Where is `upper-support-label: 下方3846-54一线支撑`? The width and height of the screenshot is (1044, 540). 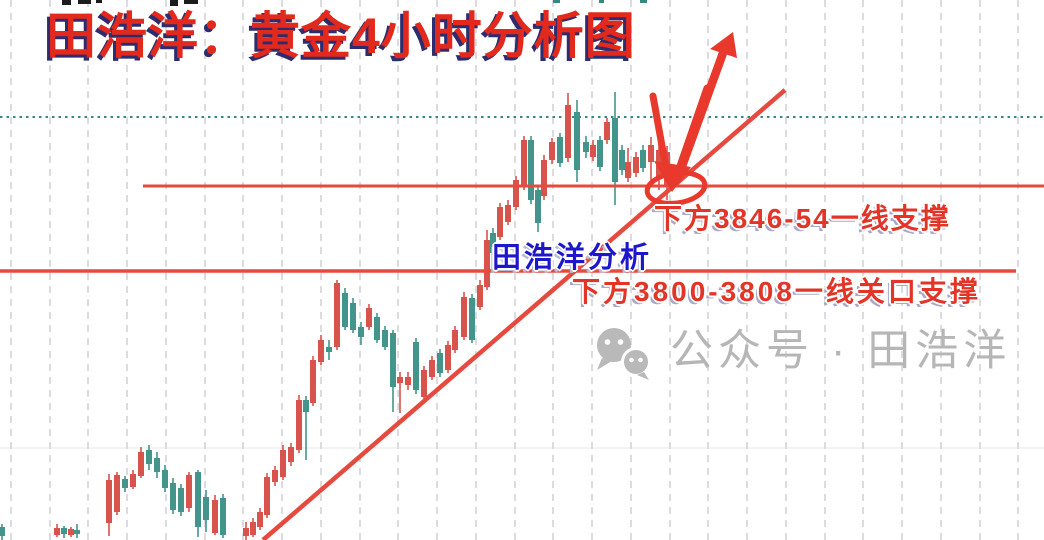 upper-support-label: 下方3846-54一线支撑 is located at coordinates (802, 218).